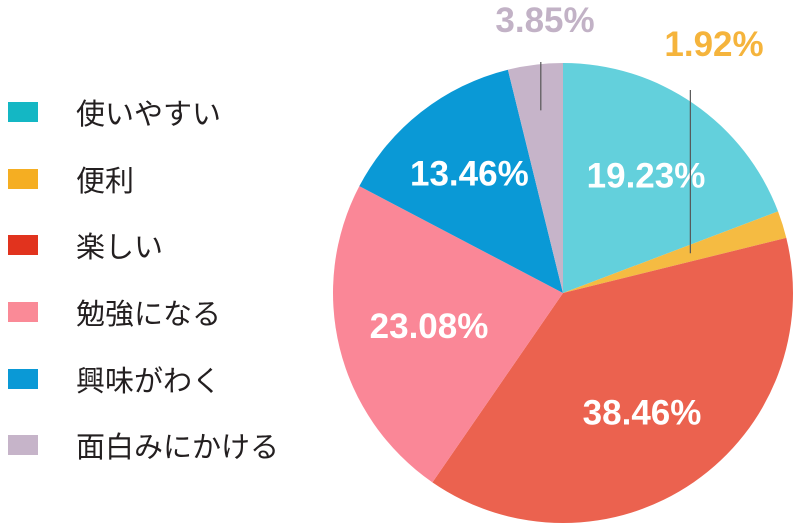 Image resolution: width=801 pixels, height=525 pixels. Describe the element at coordinates (469, 174) in the screenshot. I see `data-label: 13.46%` at that location.